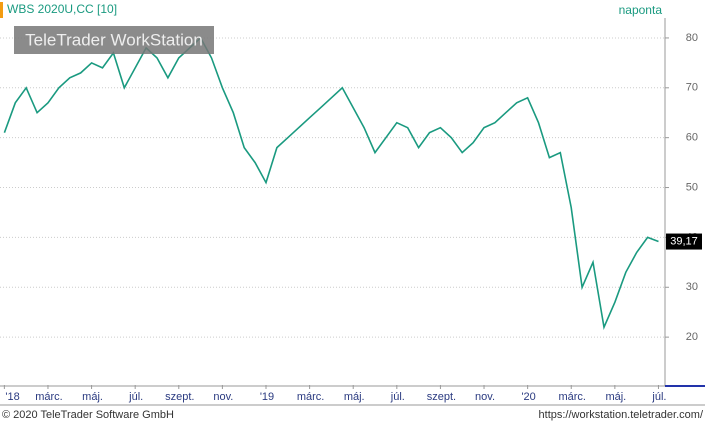 The width and height of the screenshot is (705, 424). Describe the element at coordinates (621, 415) in the screenshot. I see `url: https://workstation.teletrader.com/` at that location.